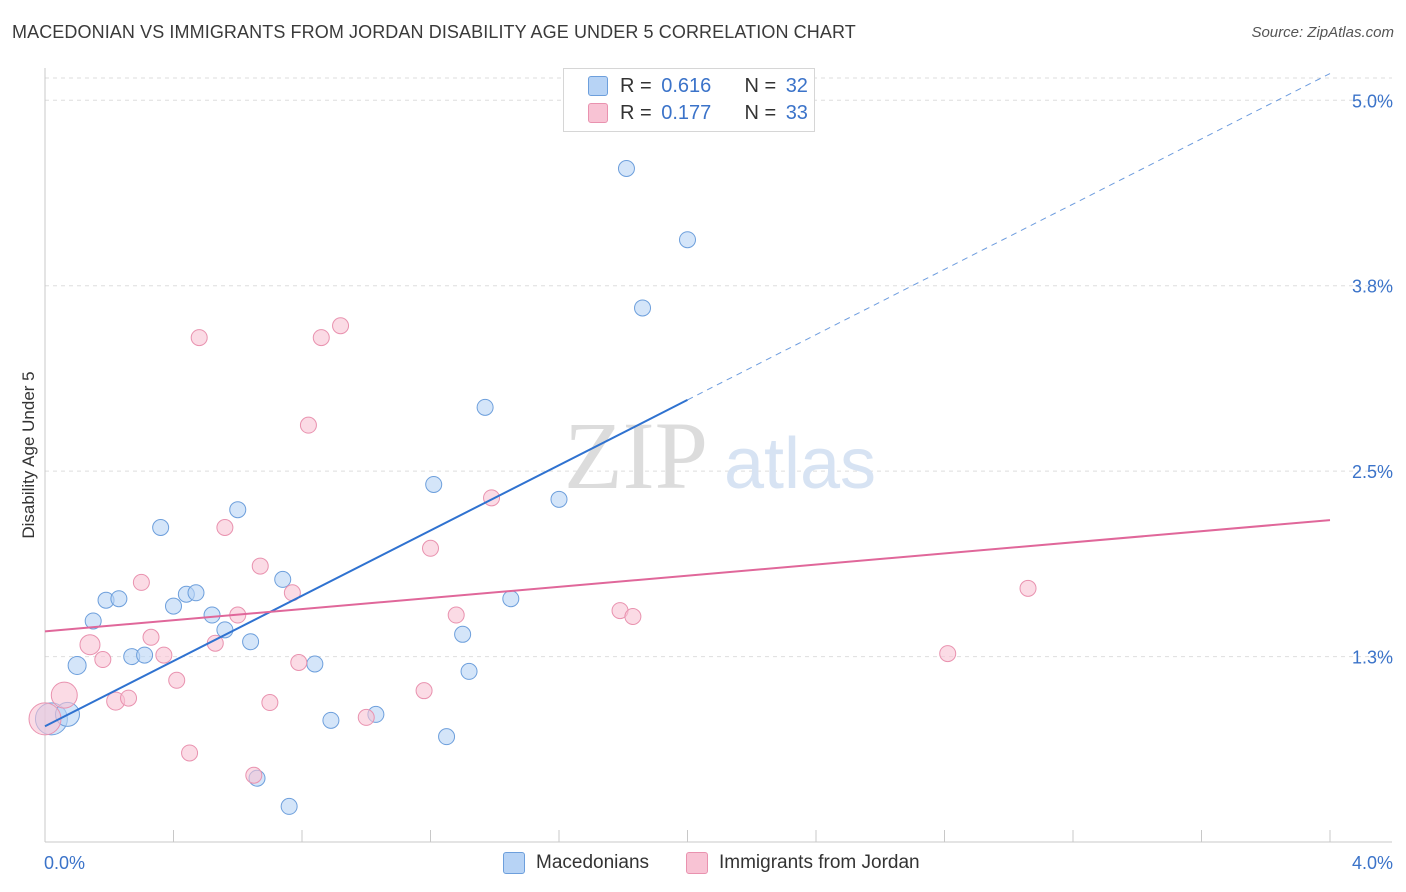  What do you see at coordinates (1372, 287) in the screenshot?
I see `y-tick-label: 3.8%` at bounding box center [1372, 287].